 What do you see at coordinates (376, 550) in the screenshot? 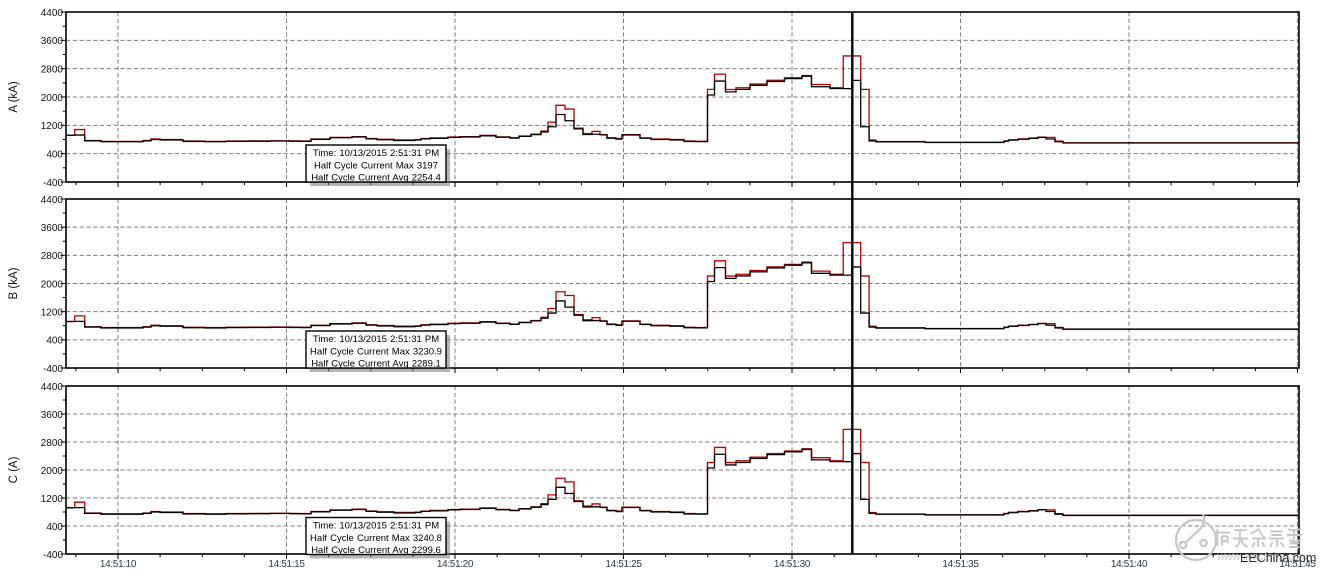
I see `svg-text: Half Cycle Current Avg 2299.6` at bounding box center [376, 550].